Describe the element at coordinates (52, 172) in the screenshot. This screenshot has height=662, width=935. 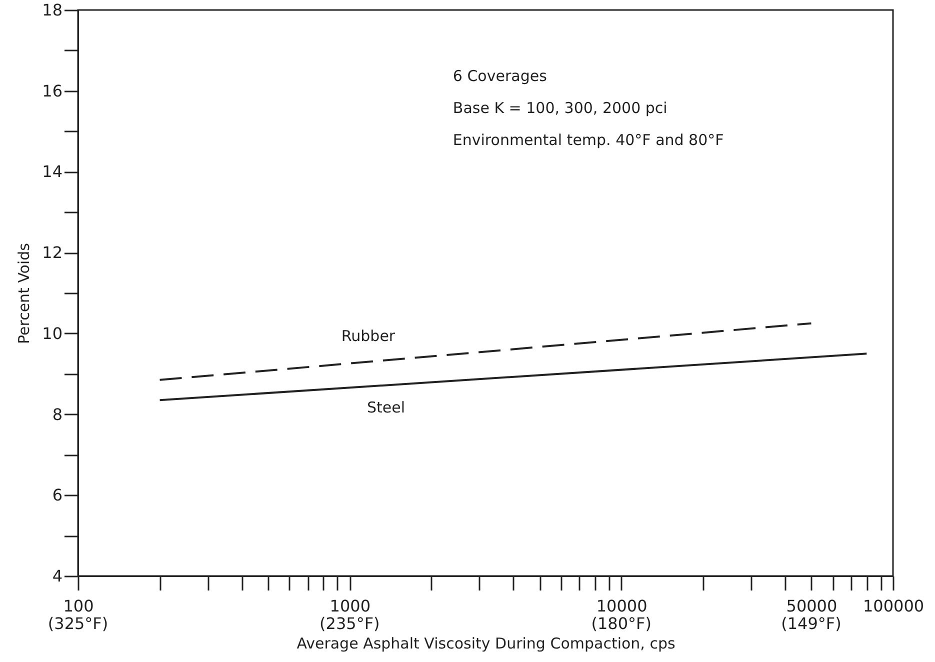
I see `y-tick-label: 14` at that location.